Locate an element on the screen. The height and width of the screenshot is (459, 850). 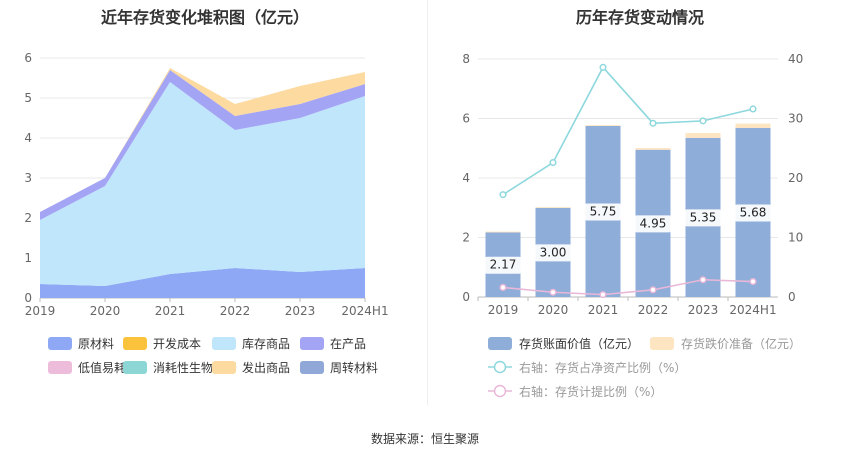
left-legend-label: 在产品 is located at coordinates (348, 344).